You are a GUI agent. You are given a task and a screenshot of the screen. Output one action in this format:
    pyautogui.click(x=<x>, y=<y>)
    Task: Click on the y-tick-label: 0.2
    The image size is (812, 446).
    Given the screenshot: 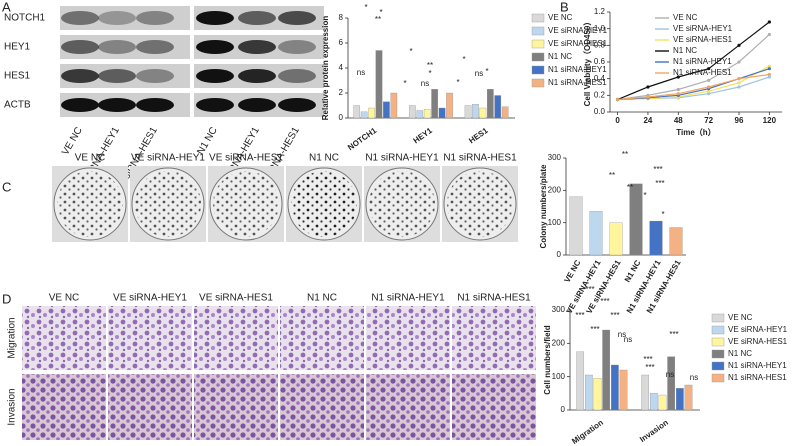 What is the action you would take?
    pyautogui.click(x=600, y=94)
    